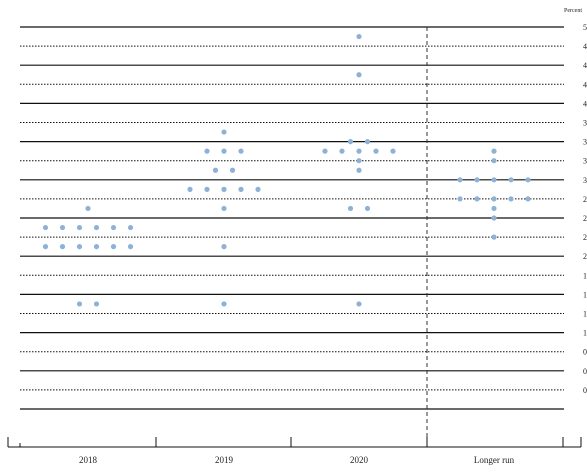 The height and width of the screenshot is (472, 587). Describe the element at coordinates (88, 460) in the screenshot. I see `x-category-label: 2018` at that location.